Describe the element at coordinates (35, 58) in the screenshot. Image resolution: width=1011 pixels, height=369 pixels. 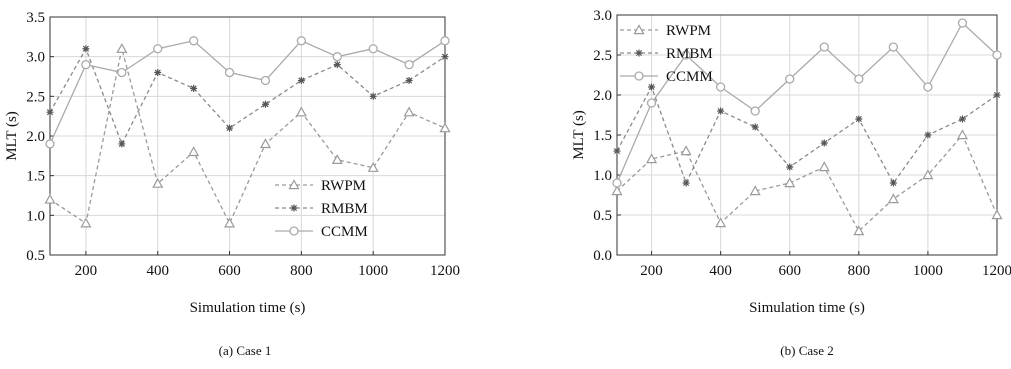
I see `y-tick-label: 3.0` at that location.